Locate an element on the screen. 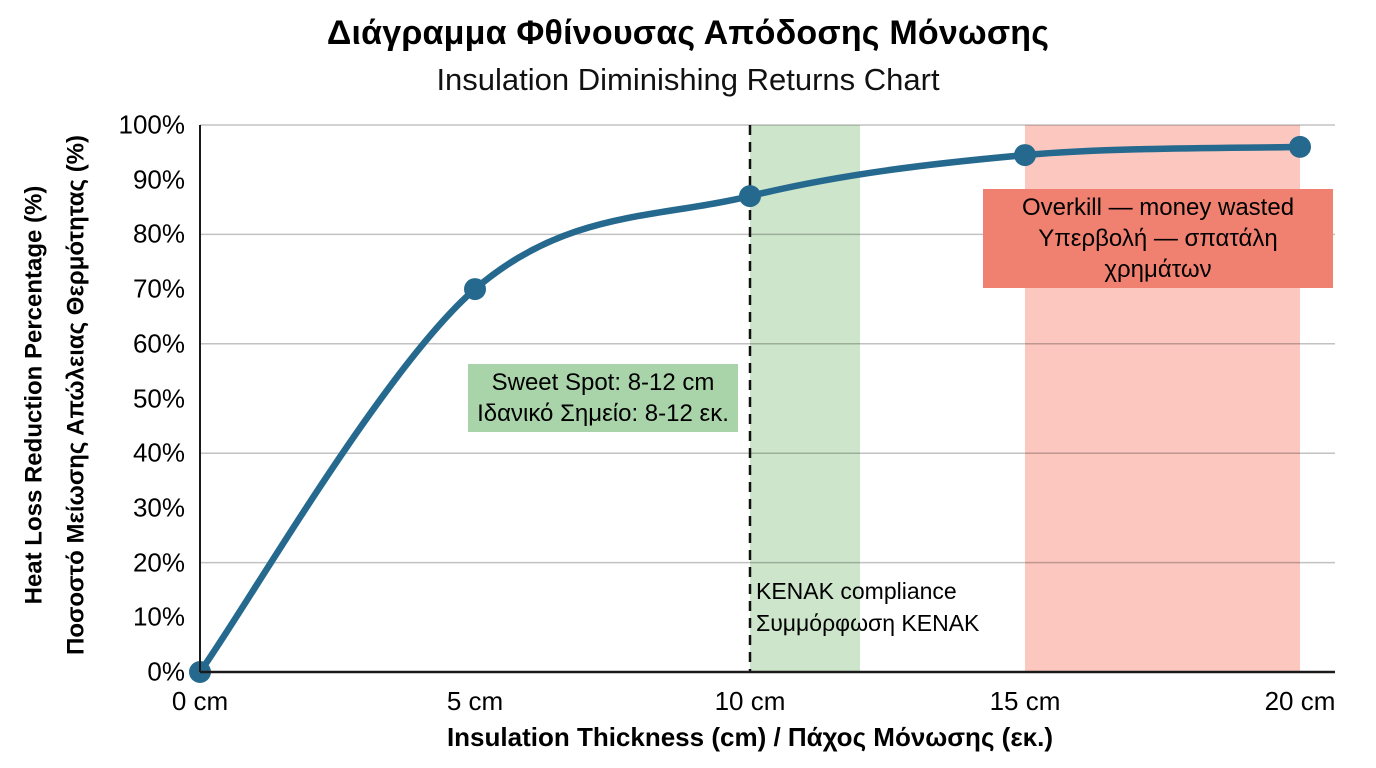 The width and height of the screenshot is (1376, 768). x-tick-label: 5 cm is located at coordinates (475, 701).